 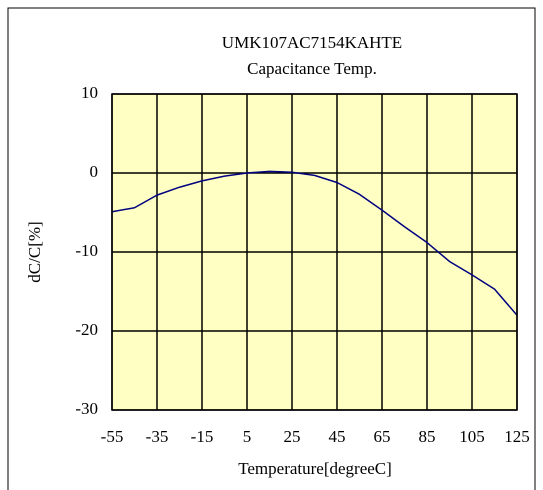 What do you see at coordinates (472, 436) in the screenshot?
I see `x-tick-label: 105` at bounding box center [472, 436].